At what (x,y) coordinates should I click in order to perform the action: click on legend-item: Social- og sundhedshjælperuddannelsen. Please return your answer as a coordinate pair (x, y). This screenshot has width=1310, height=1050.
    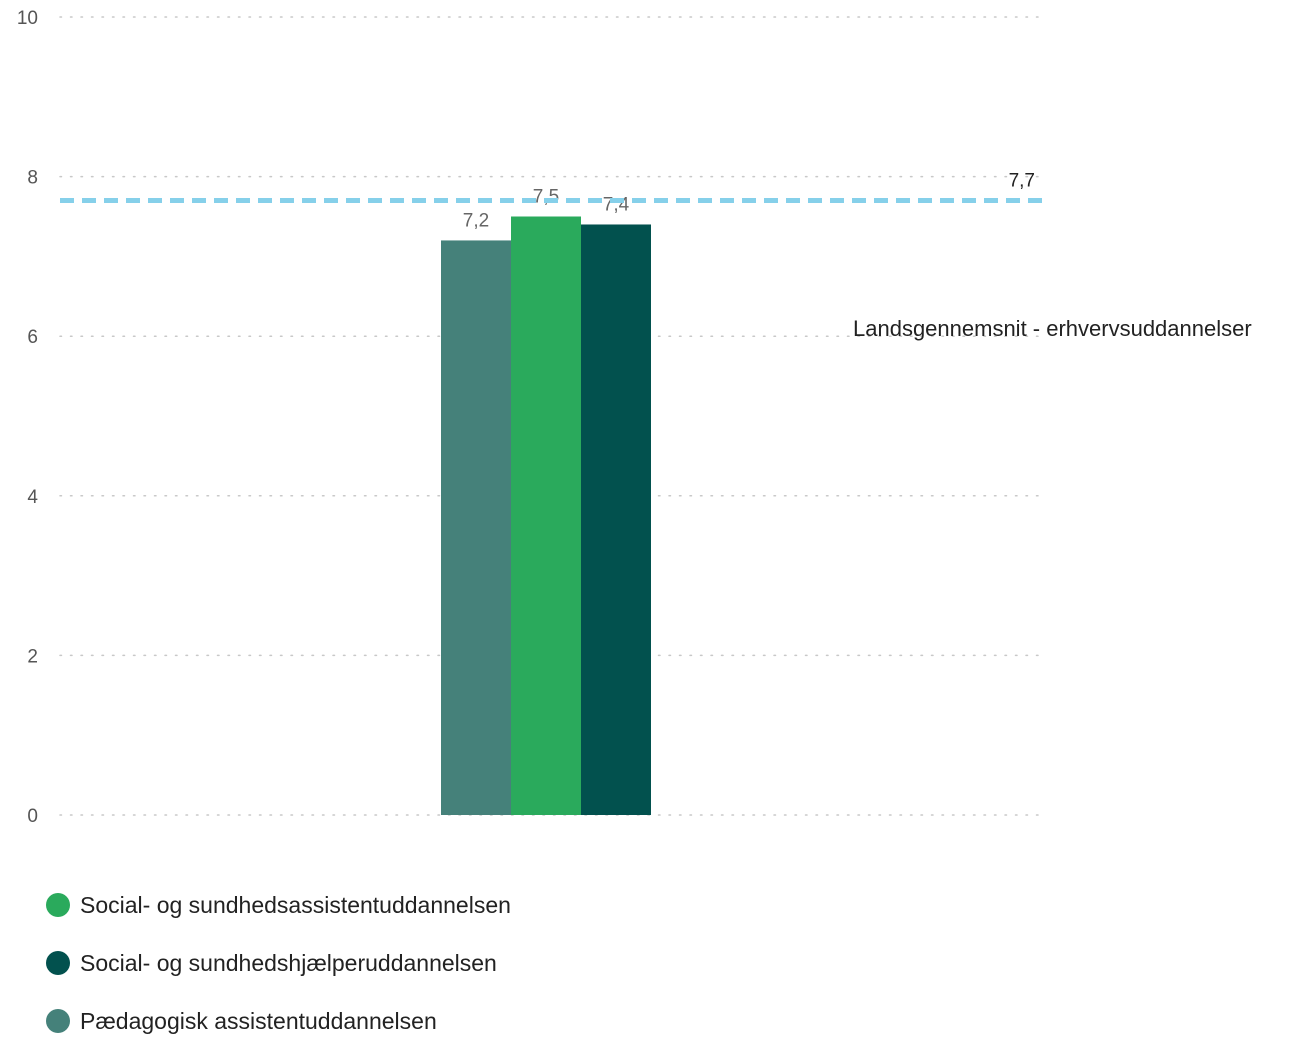
    Looking at the image, I should click on (278, 963).